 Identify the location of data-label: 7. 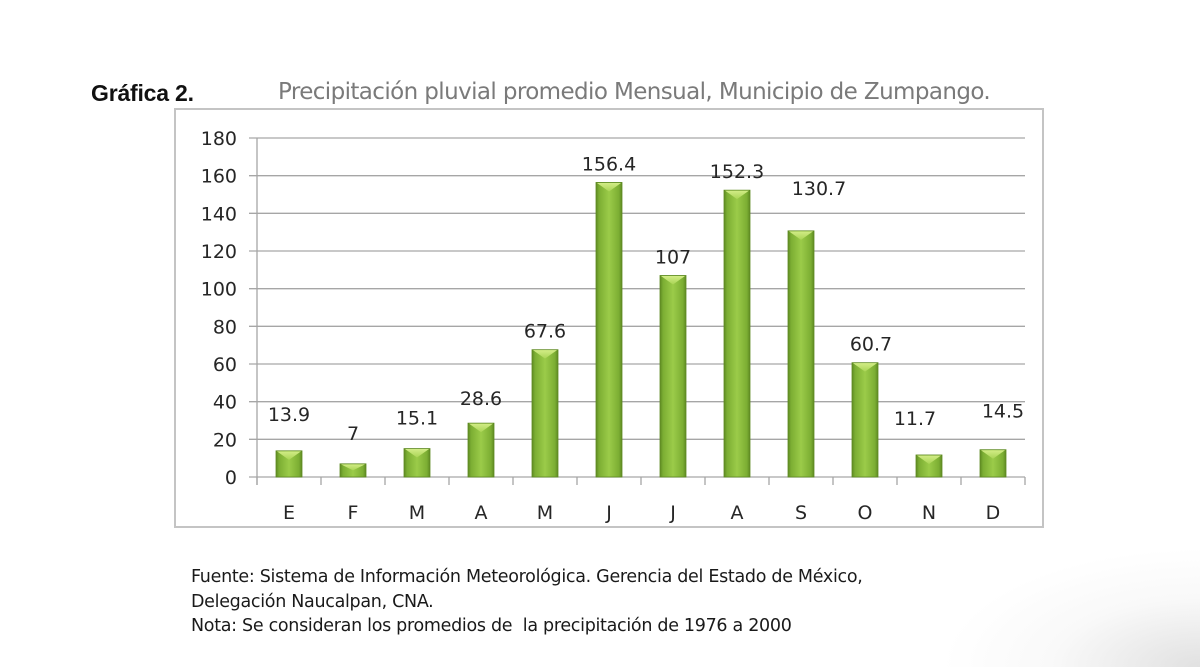
(353, 434).